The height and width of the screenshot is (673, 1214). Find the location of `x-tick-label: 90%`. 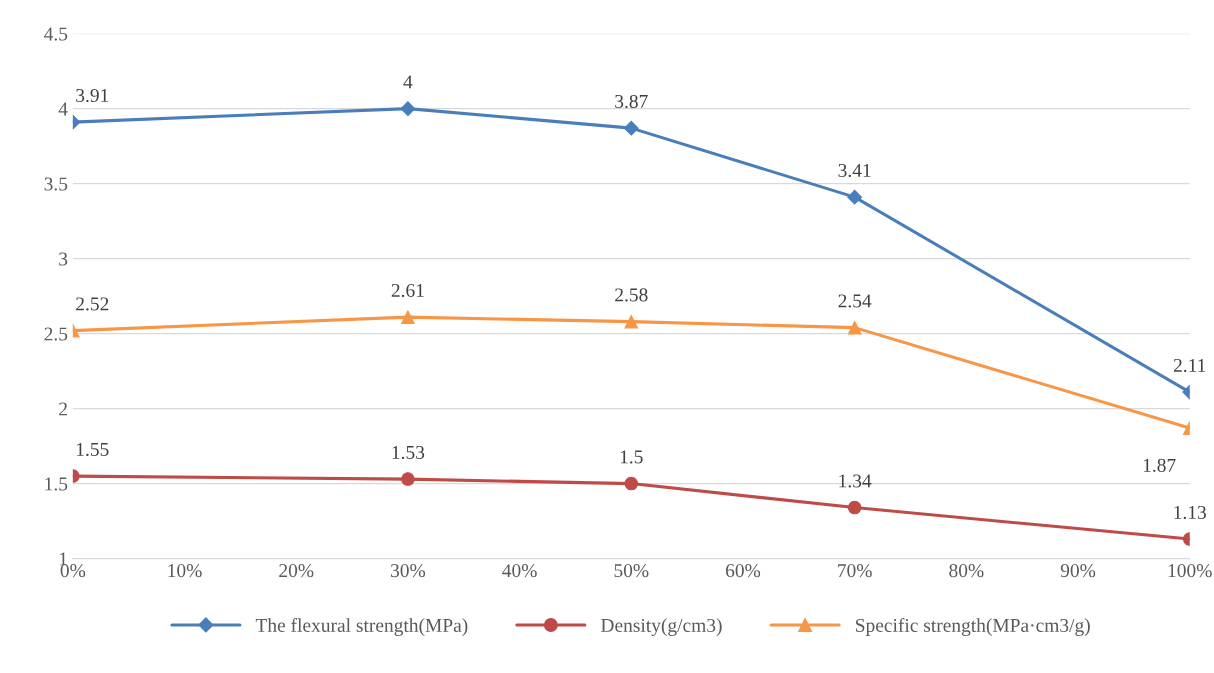

x-tick-label: 90% is located at coordinates (1078, 571).